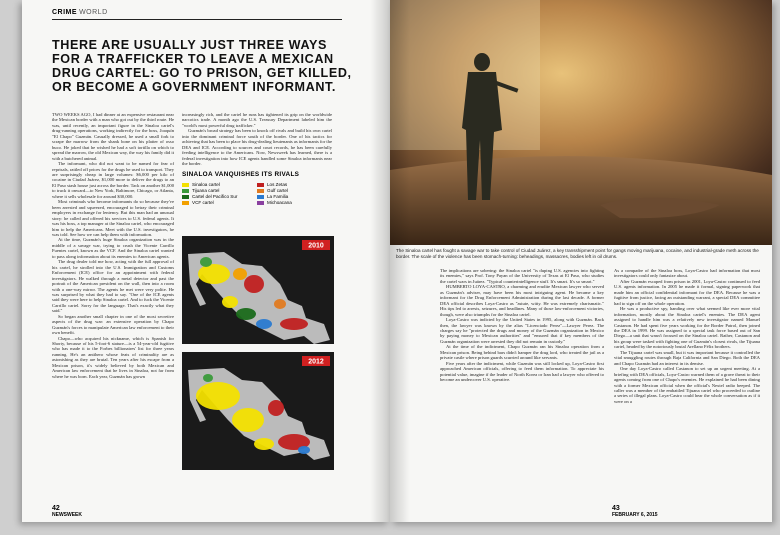  Describe the element at coordinates (294, 184) in the screenshot. I see `legend-item: Los Zetas` at that location.